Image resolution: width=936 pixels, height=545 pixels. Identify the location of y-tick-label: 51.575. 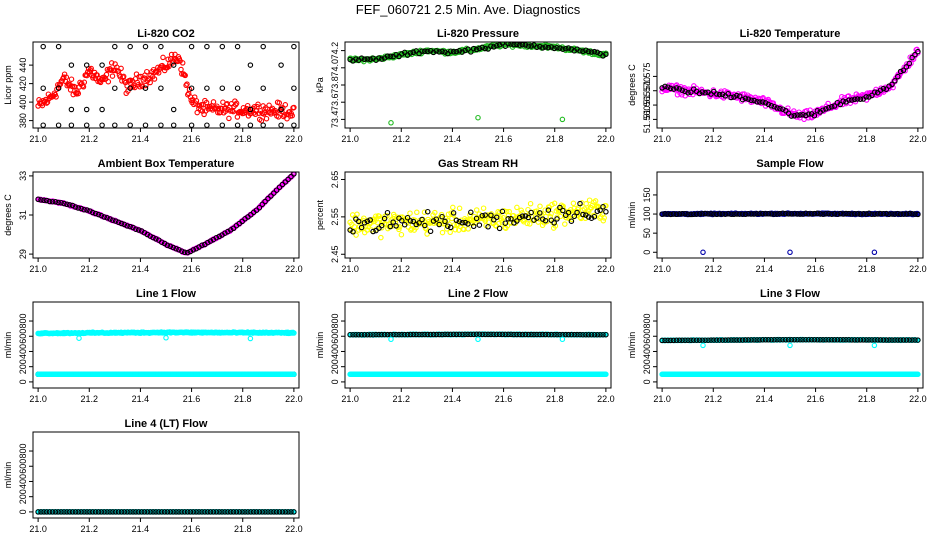
(647, 77).